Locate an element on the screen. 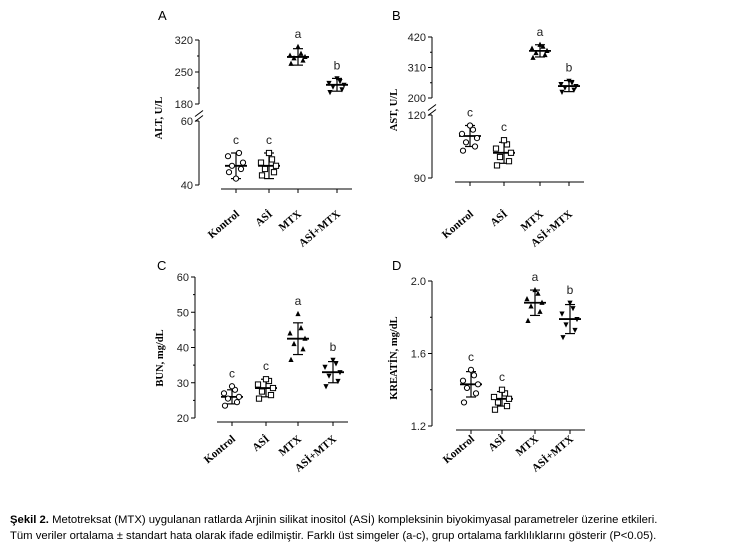 The width and height of the screenshot is (746, 551). panel-c-ytick-label: 20 is located at coordinates (183, 419).